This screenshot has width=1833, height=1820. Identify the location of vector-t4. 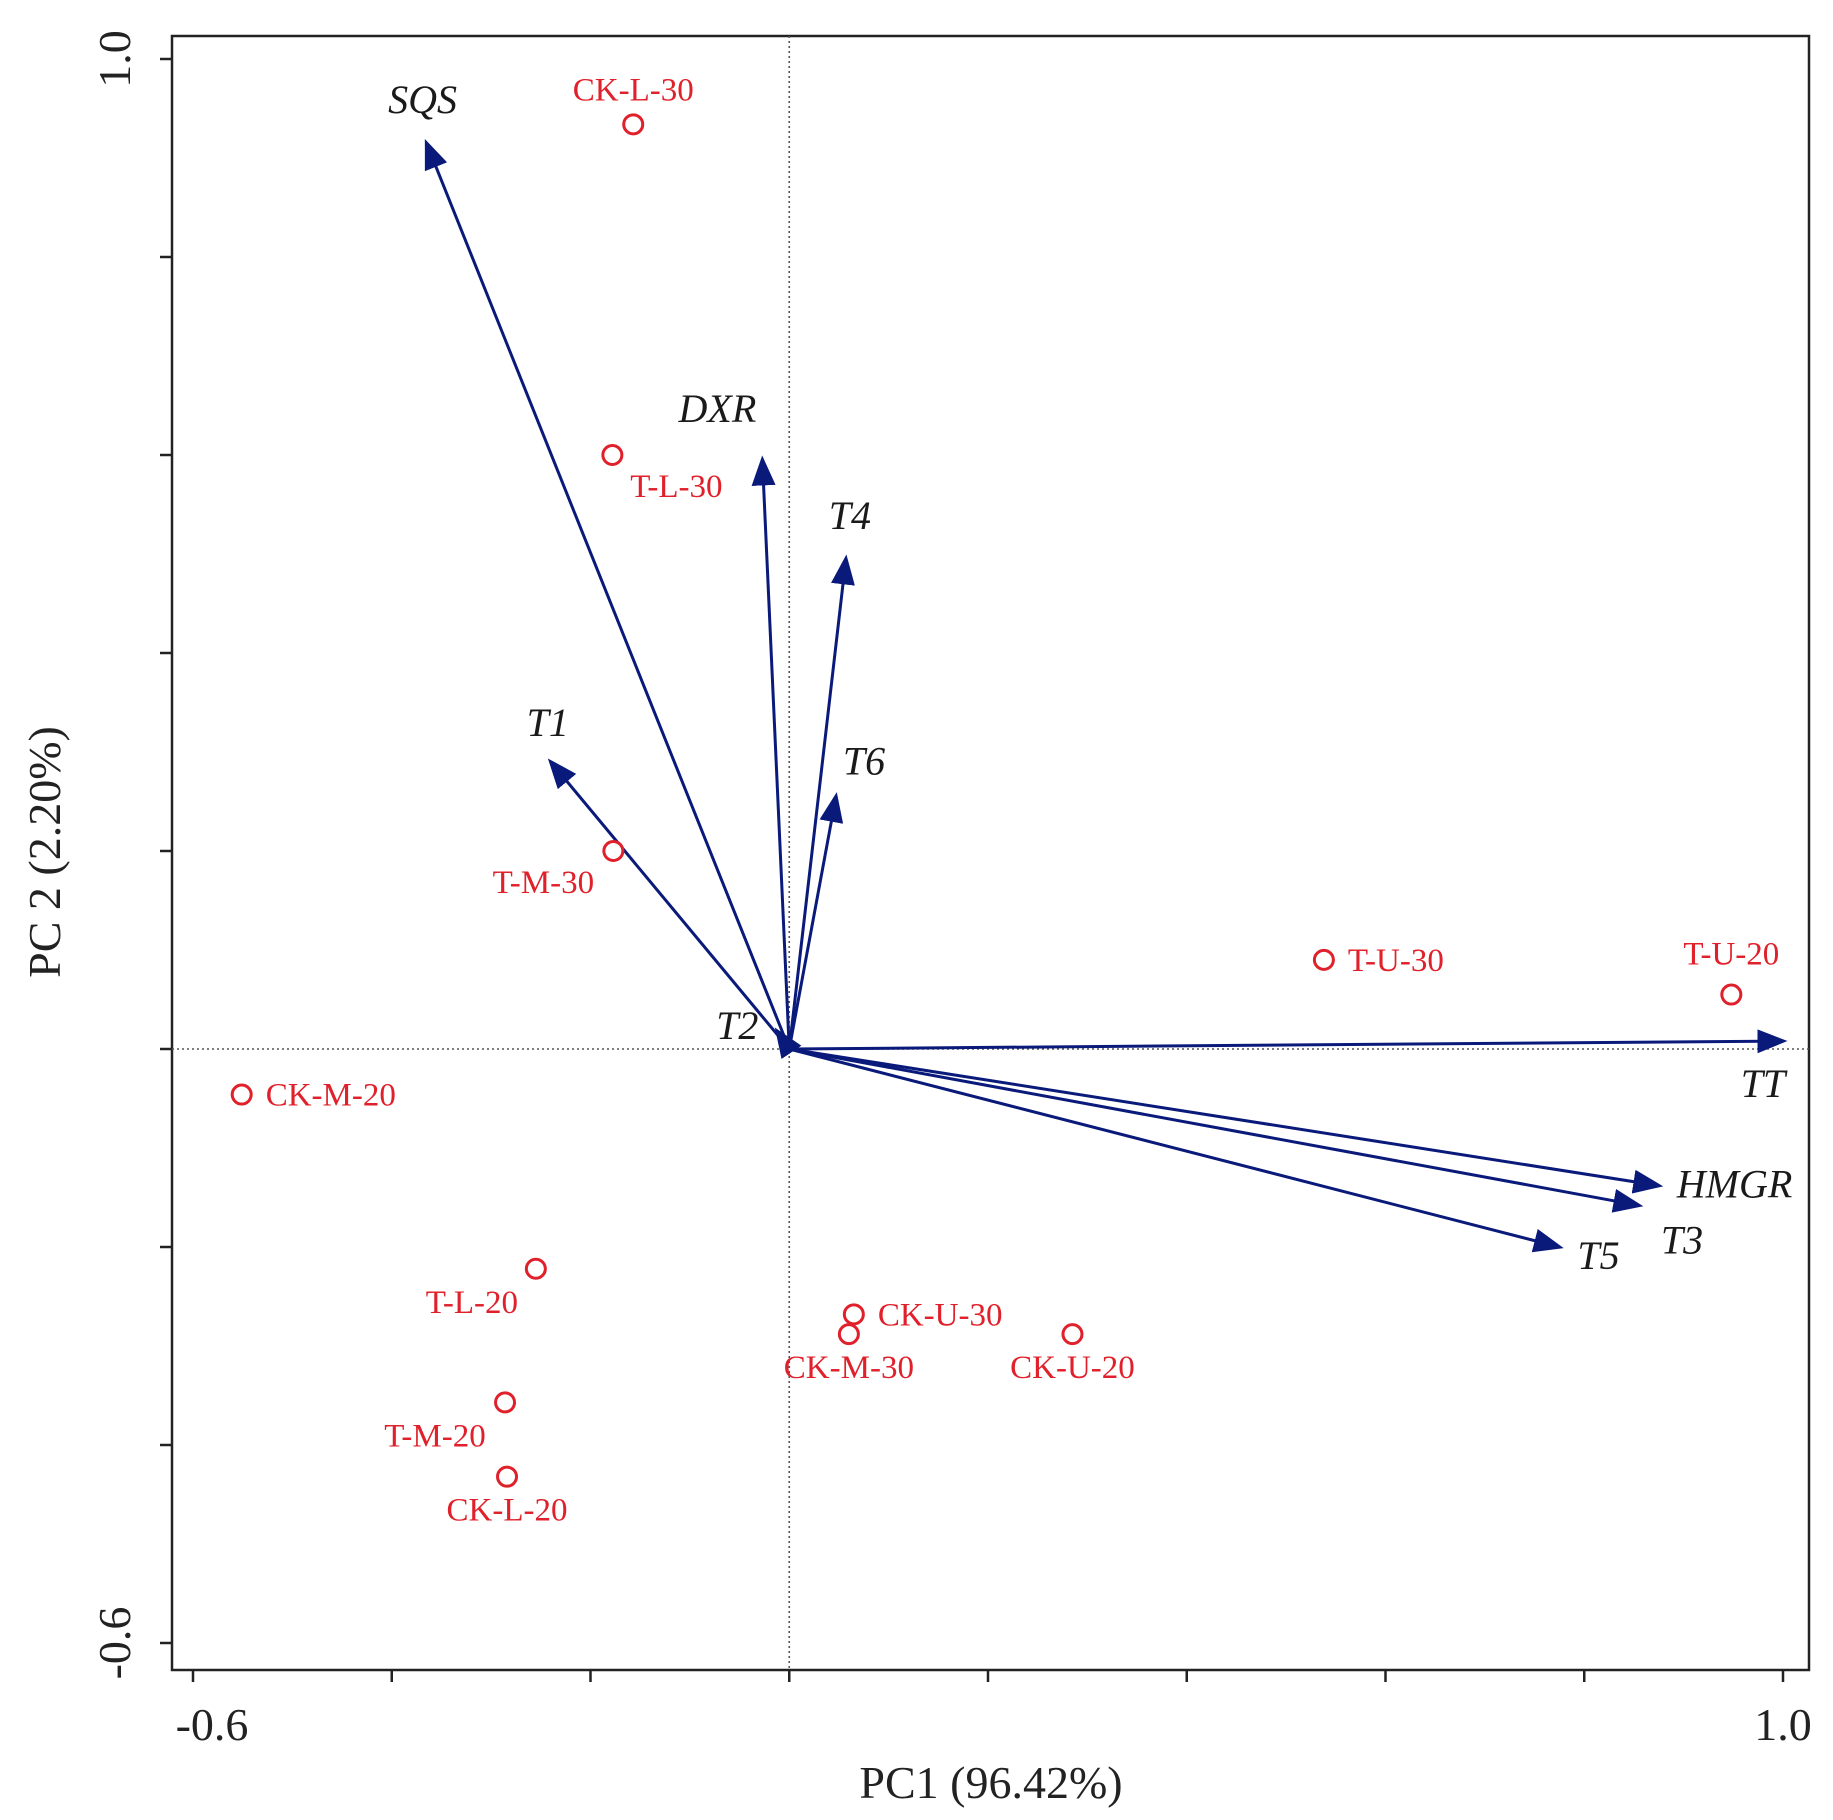
(821, 802).